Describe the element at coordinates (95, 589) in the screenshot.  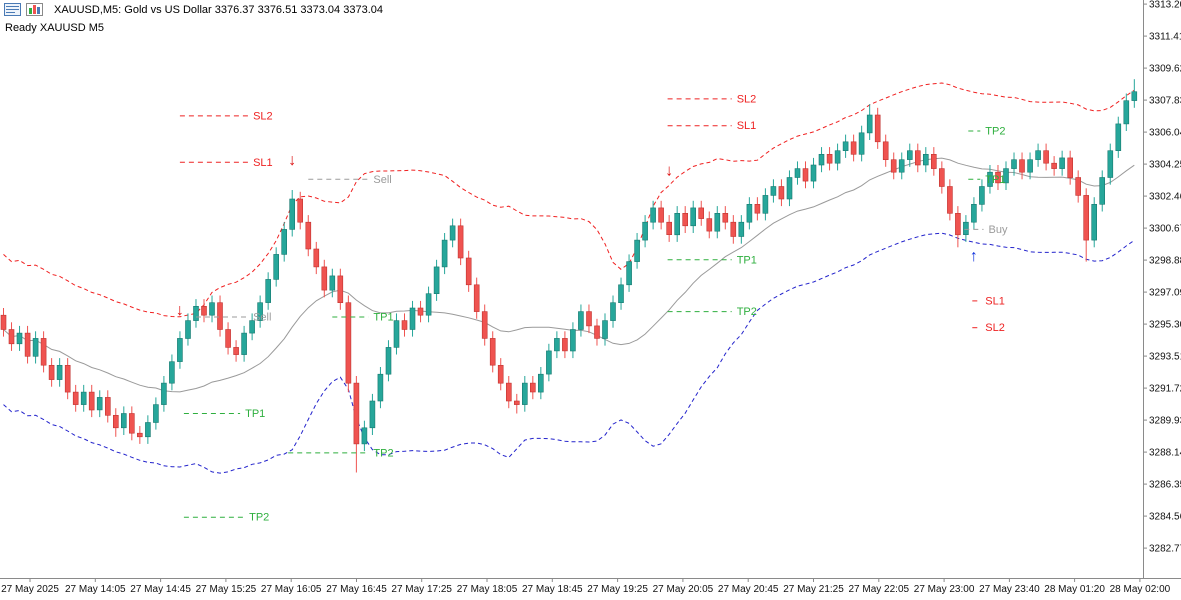
I see `time-axis-label: 27 May 14:05` at that location.